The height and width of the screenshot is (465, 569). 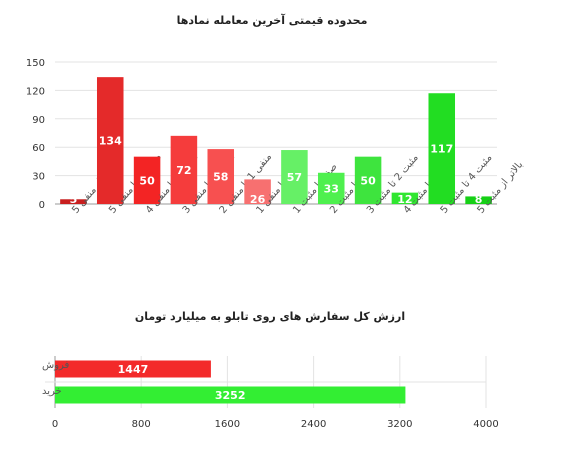 What do you see at coordinates (52, 391) in the screenshot?
I see `category-label: خرید` at bounding box center [52, 391].